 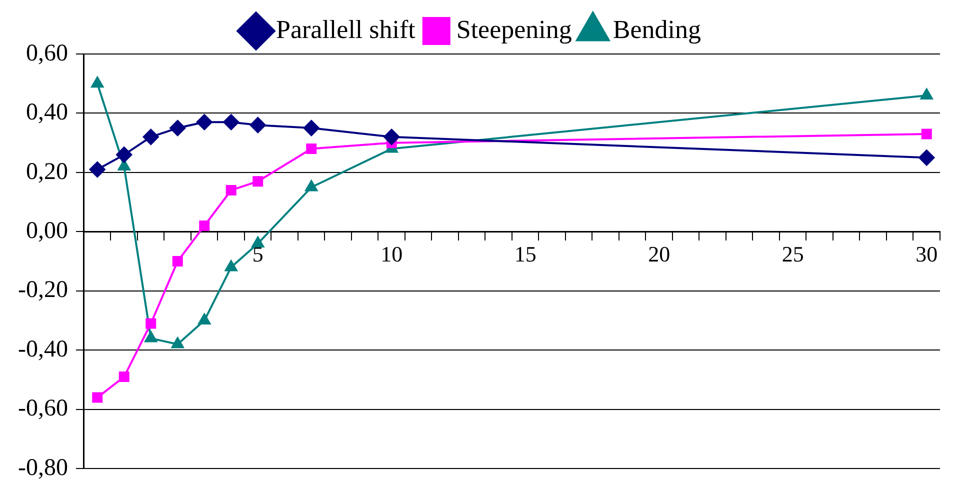 I want to click on y-tick-label: 0,40, so click(x=47, y=113).